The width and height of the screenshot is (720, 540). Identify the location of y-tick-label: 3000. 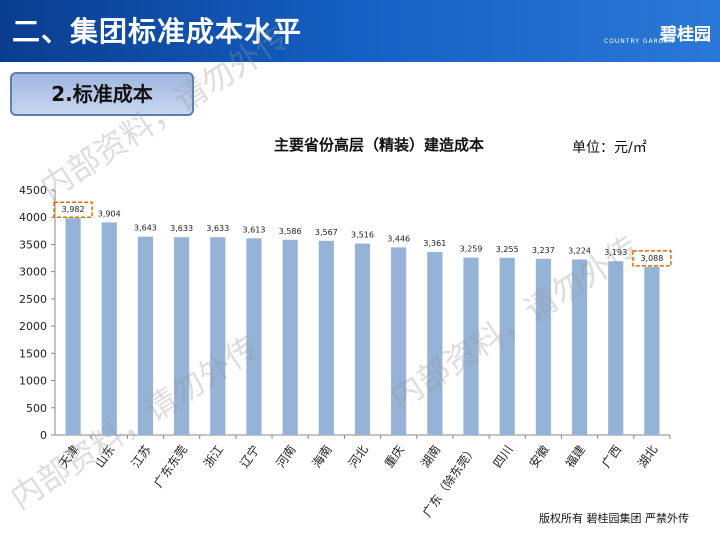
(33, 272).